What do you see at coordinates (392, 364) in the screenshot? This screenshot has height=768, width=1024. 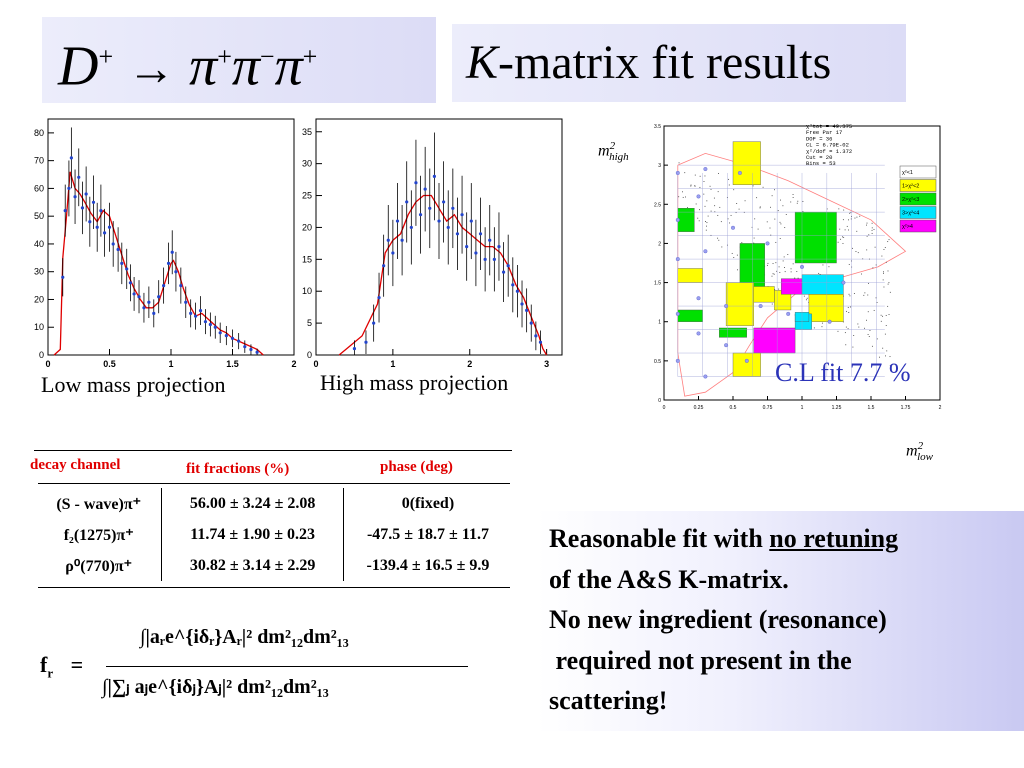 I see `x-tick-label: 1` at bounding box center [392, 364].